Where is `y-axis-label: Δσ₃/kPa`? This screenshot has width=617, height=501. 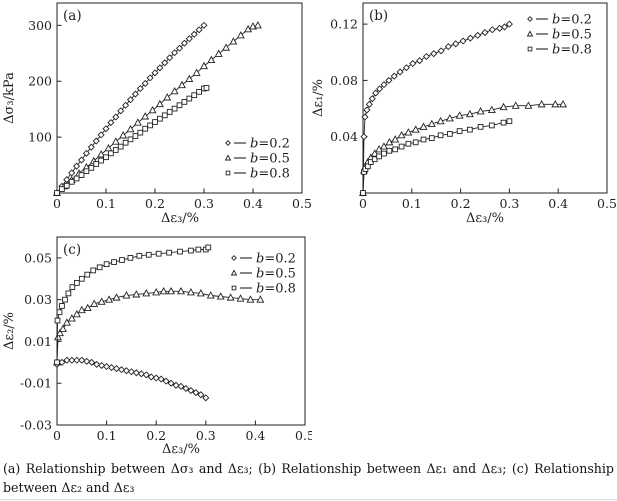
y-axis-label: Δσ₃/kPa is located at coordinates (9, 98).